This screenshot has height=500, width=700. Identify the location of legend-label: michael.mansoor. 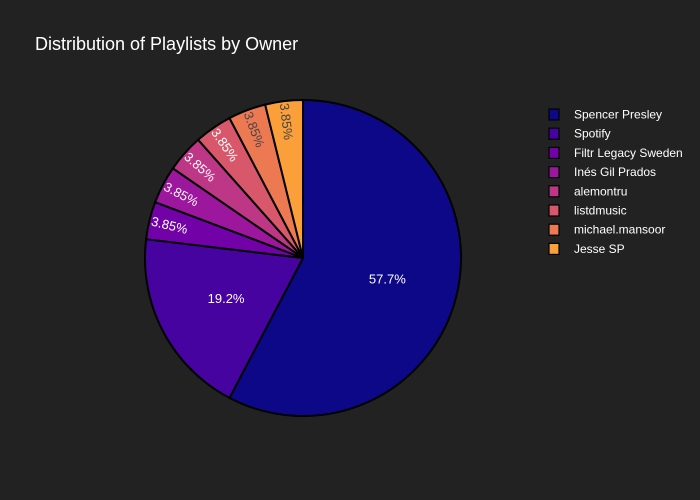
(619, 230).